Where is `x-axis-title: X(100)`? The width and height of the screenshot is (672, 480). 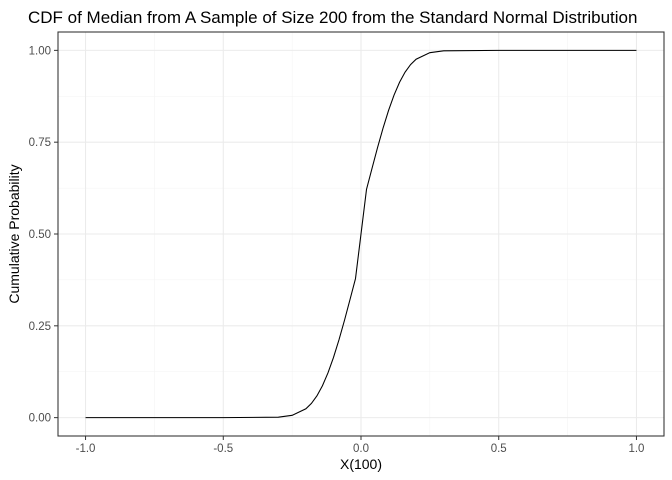
x-axis-title: X(100) is located at coordinates (361, 464).